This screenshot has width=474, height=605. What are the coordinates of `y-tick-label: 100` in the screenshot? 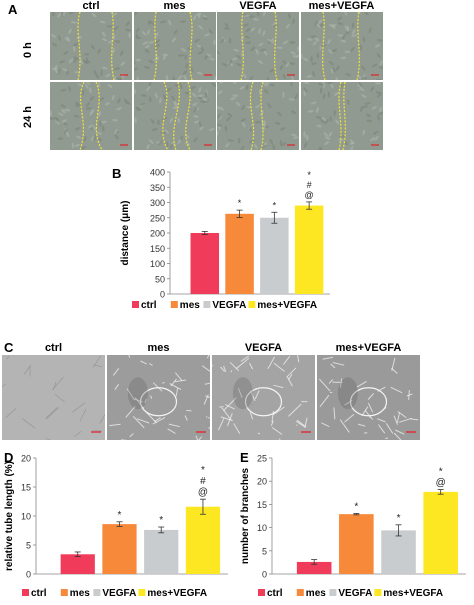 It's located at (157, 264).